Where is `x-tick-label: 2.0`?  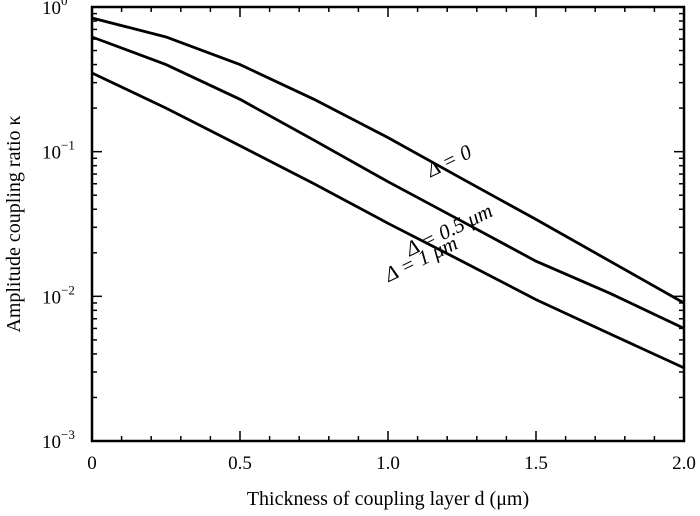 x-tick-label: 2.0 is located at coordinates (684, 463).